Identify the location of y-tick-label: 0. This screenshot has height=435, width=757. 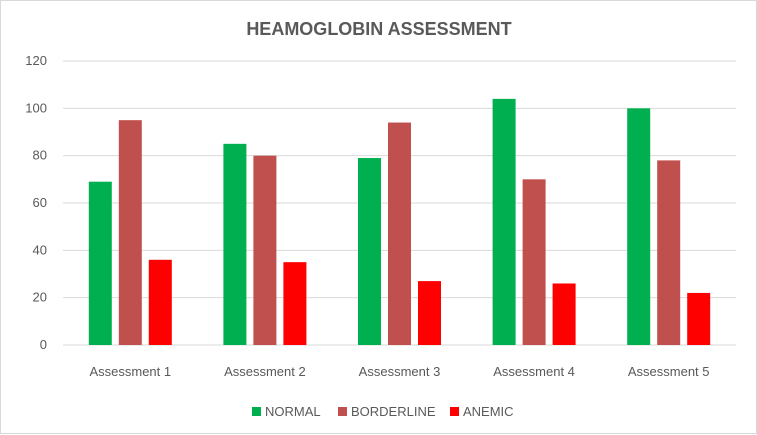
(43, 344).